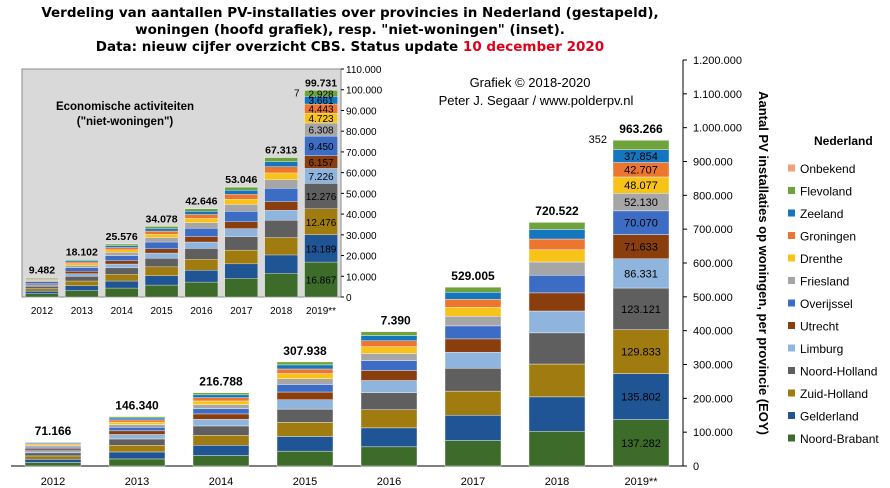  What do you see at coordinates (201, 311) in the screenshot?
I see `inset-x-tick-label: 2016` at bounding box center [201, 311].